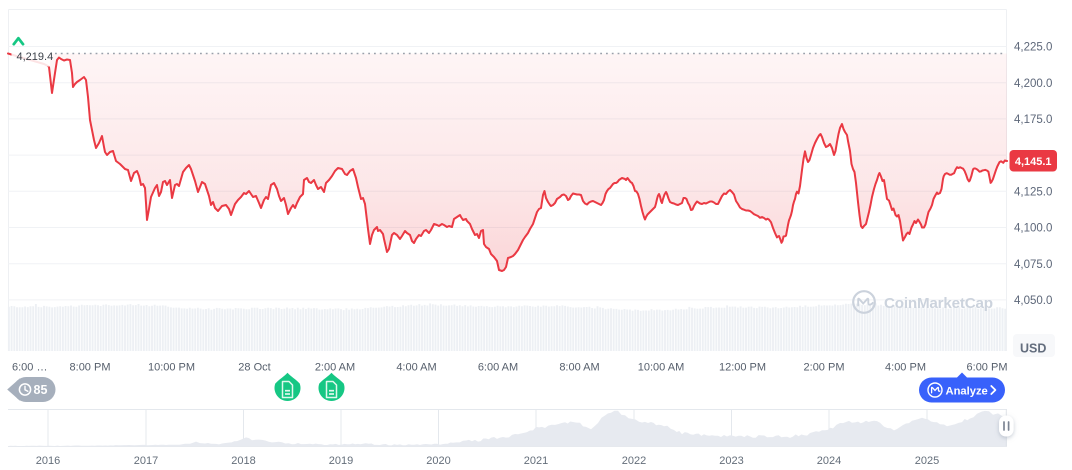 This screenshot has height=470, width=1072. I want to click on svg-text: 6:00 PM, so click(987, 368).